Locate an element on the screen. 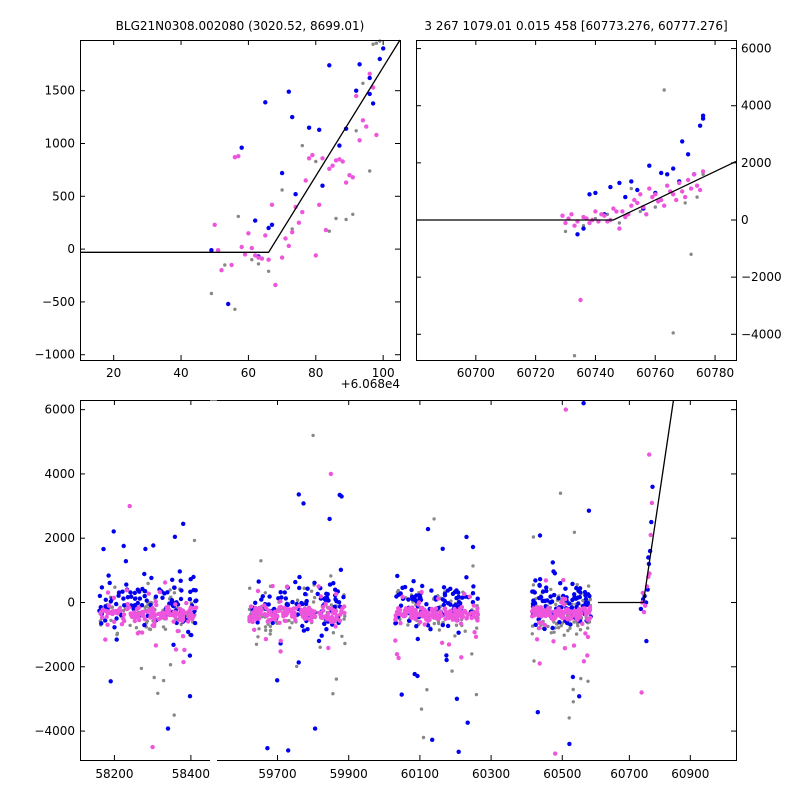 The image size is (800, 805). x-tick-label: 60 is located at coordinates (248, 373).